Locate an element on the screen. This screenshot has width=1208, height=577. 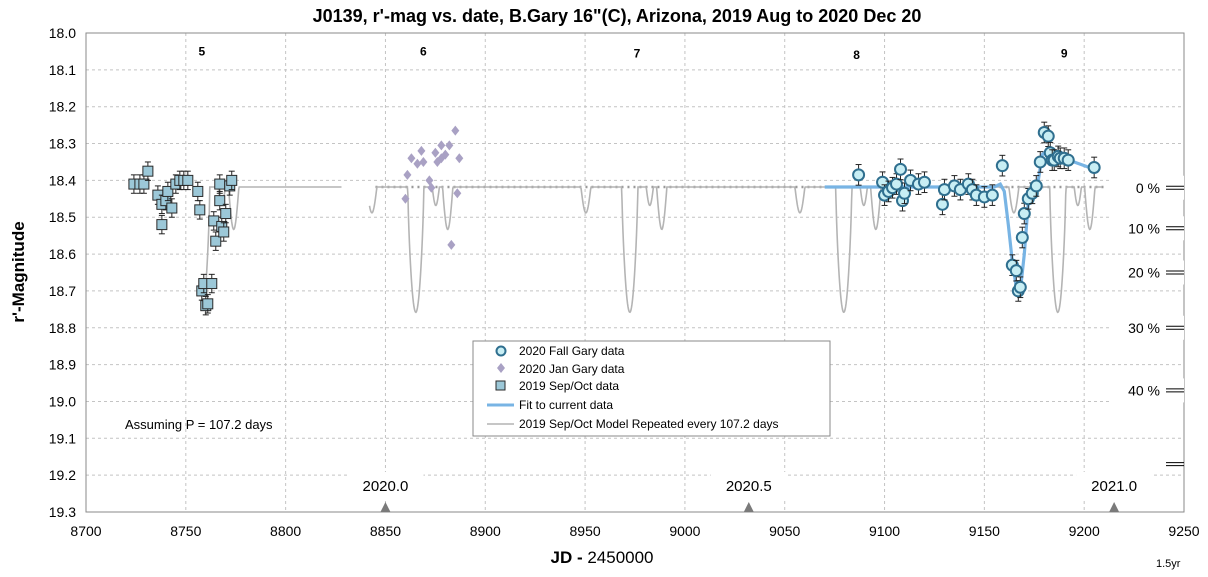
legend-label-sepoct: 2019 Sep/Oct data is located at coordinates (569, 386).